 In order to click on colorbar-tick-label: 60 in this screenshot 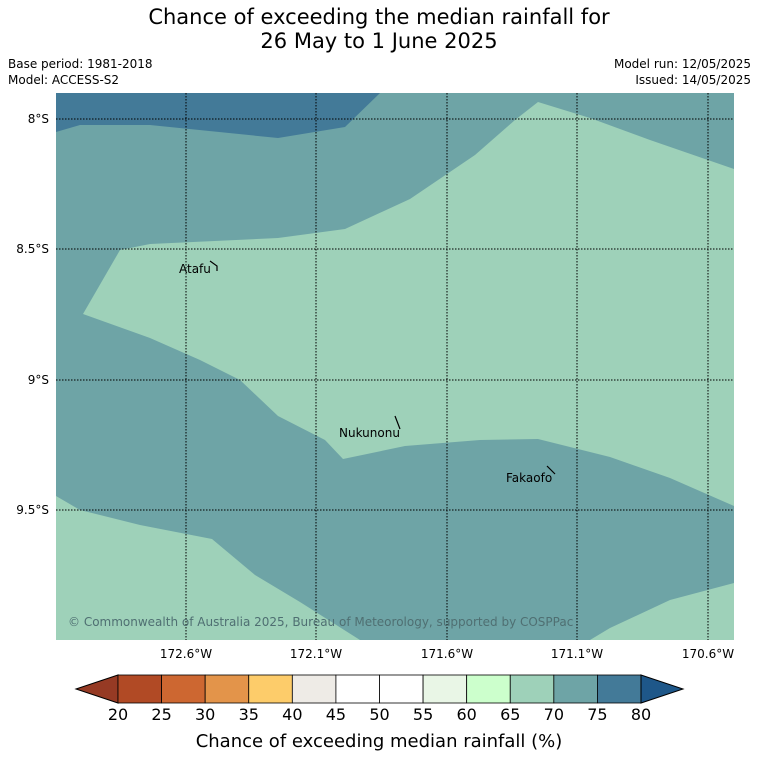, I will do `click(466, 714)`.